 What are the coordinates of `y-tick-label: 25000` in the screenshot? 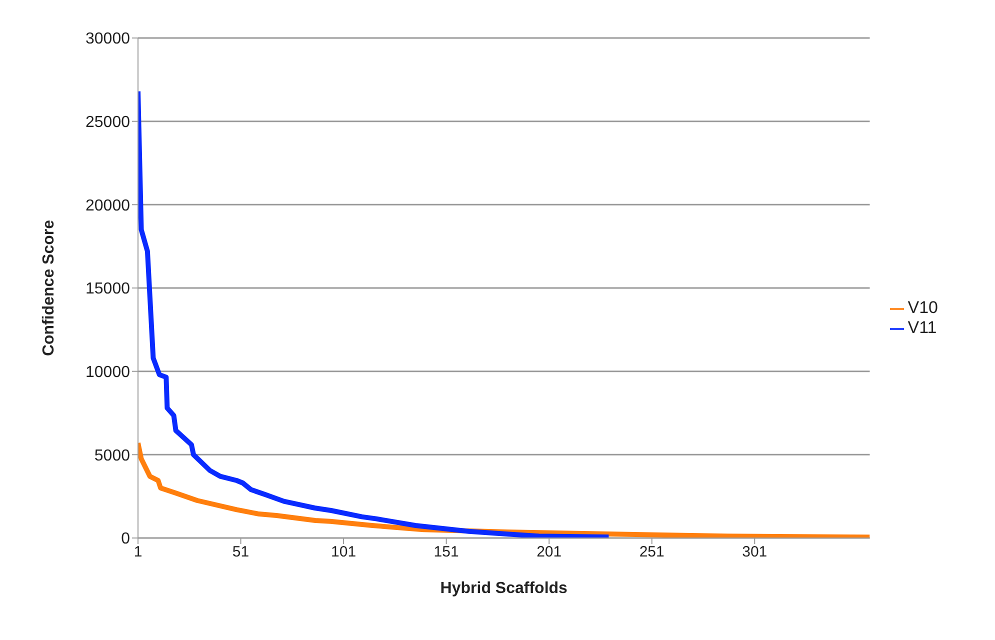 It's located at (108, 123).